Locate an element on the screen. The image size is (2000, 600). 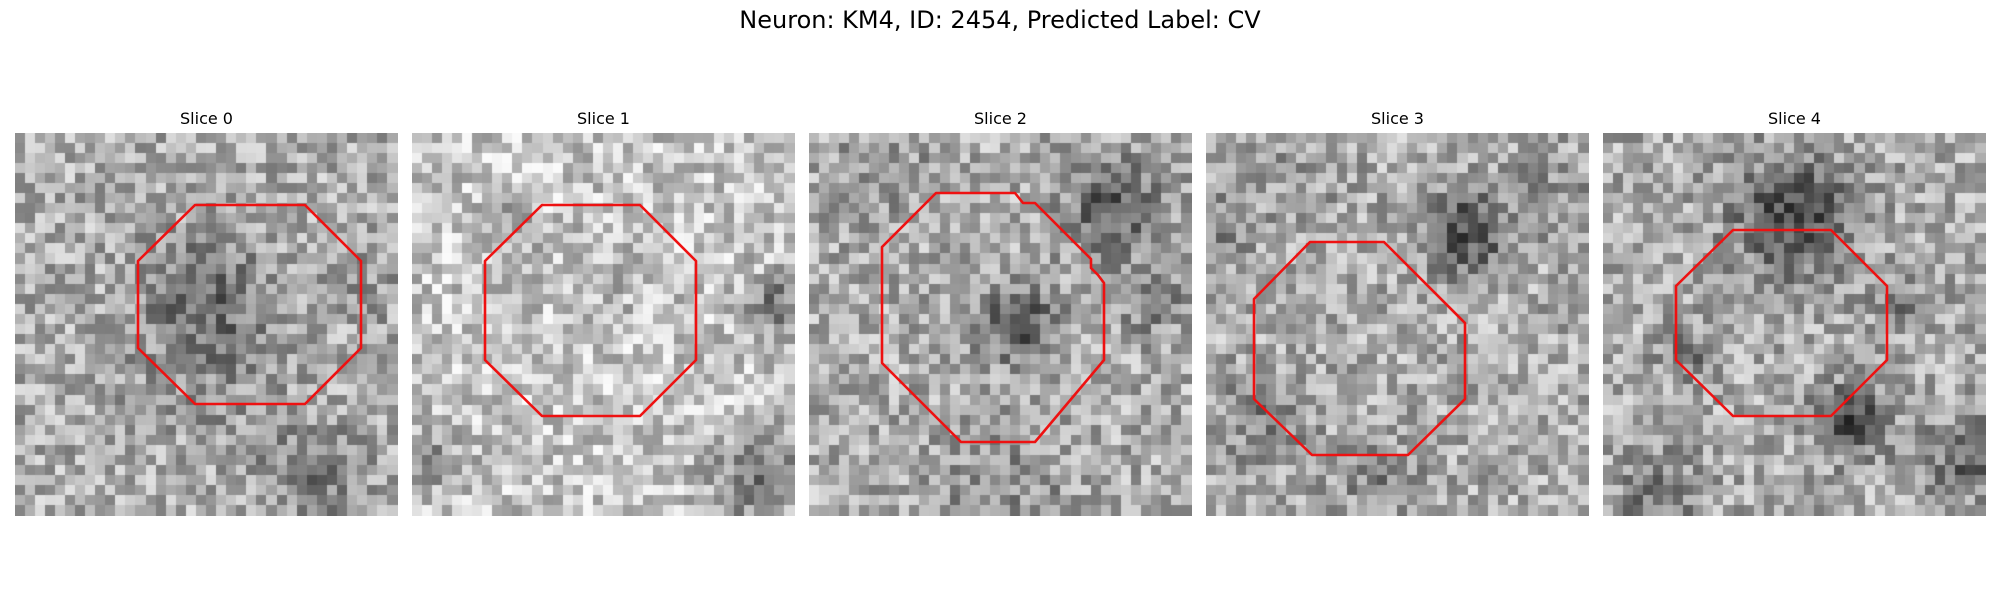
slice-panel-0: Slice 0 is located at coordinates (206, 312).